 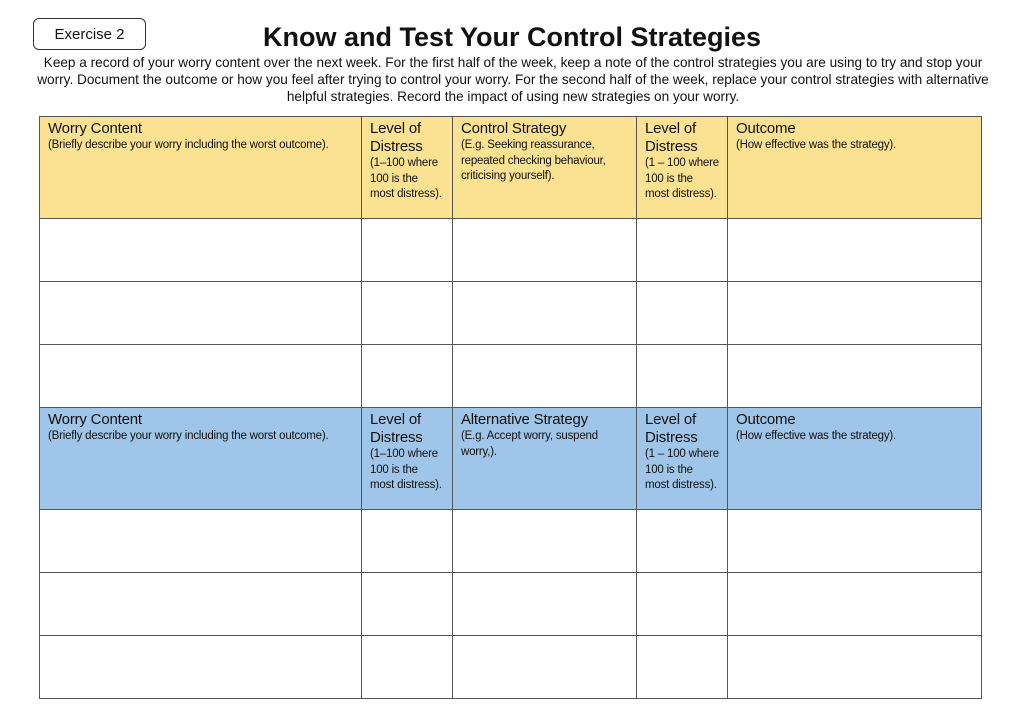 What do you see at coordinates (514, 128) in the screenshot?
I see `column-title: Control Strategy` at bounding box center [514, 128].